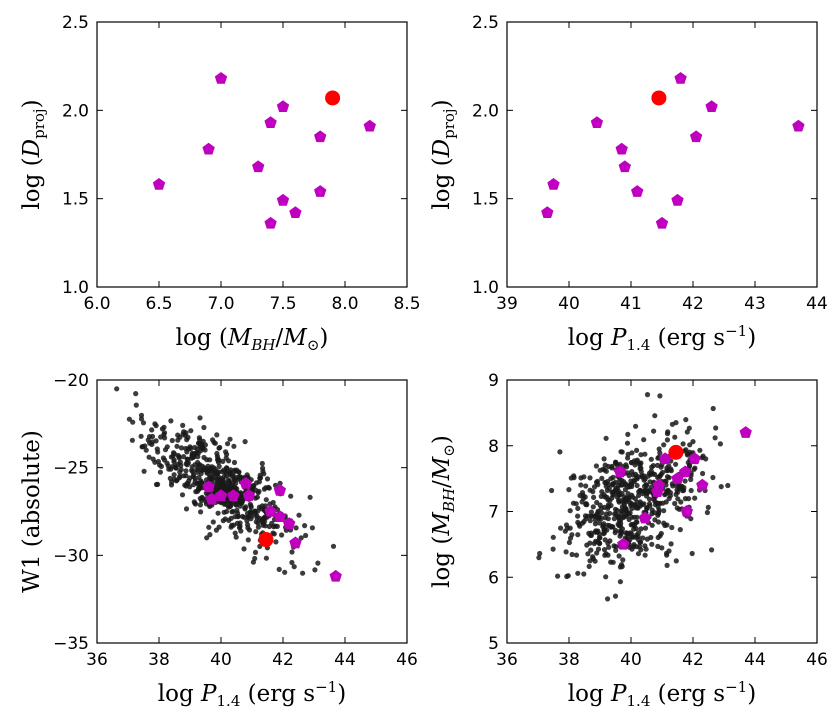 This screenshot has height=725, width=830. What do you see at coordinates (693, 660) in the screenshot?
I see `x-tick-label: 42` at bounding box center [693, 660].